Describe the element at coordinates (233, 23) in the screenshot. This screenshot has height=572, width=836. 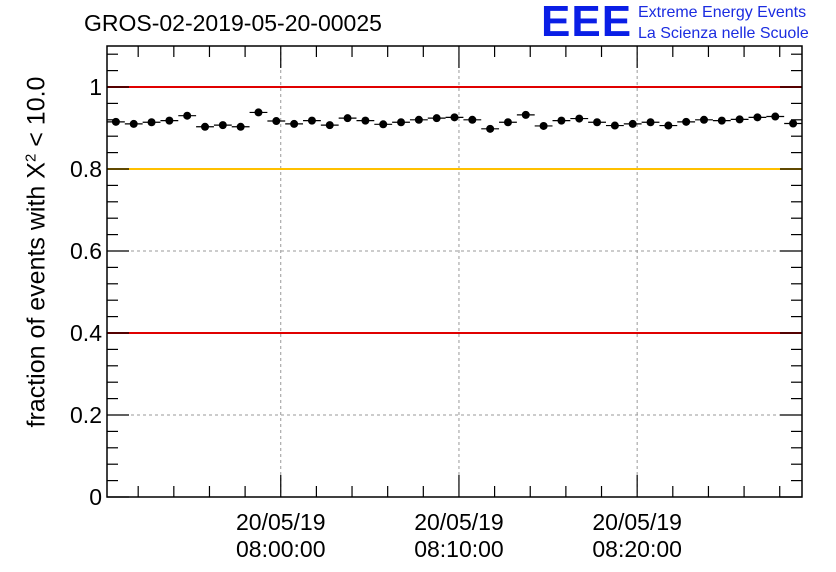
I see `run-title: GROS-02-2019-05-20-00025` at that location.